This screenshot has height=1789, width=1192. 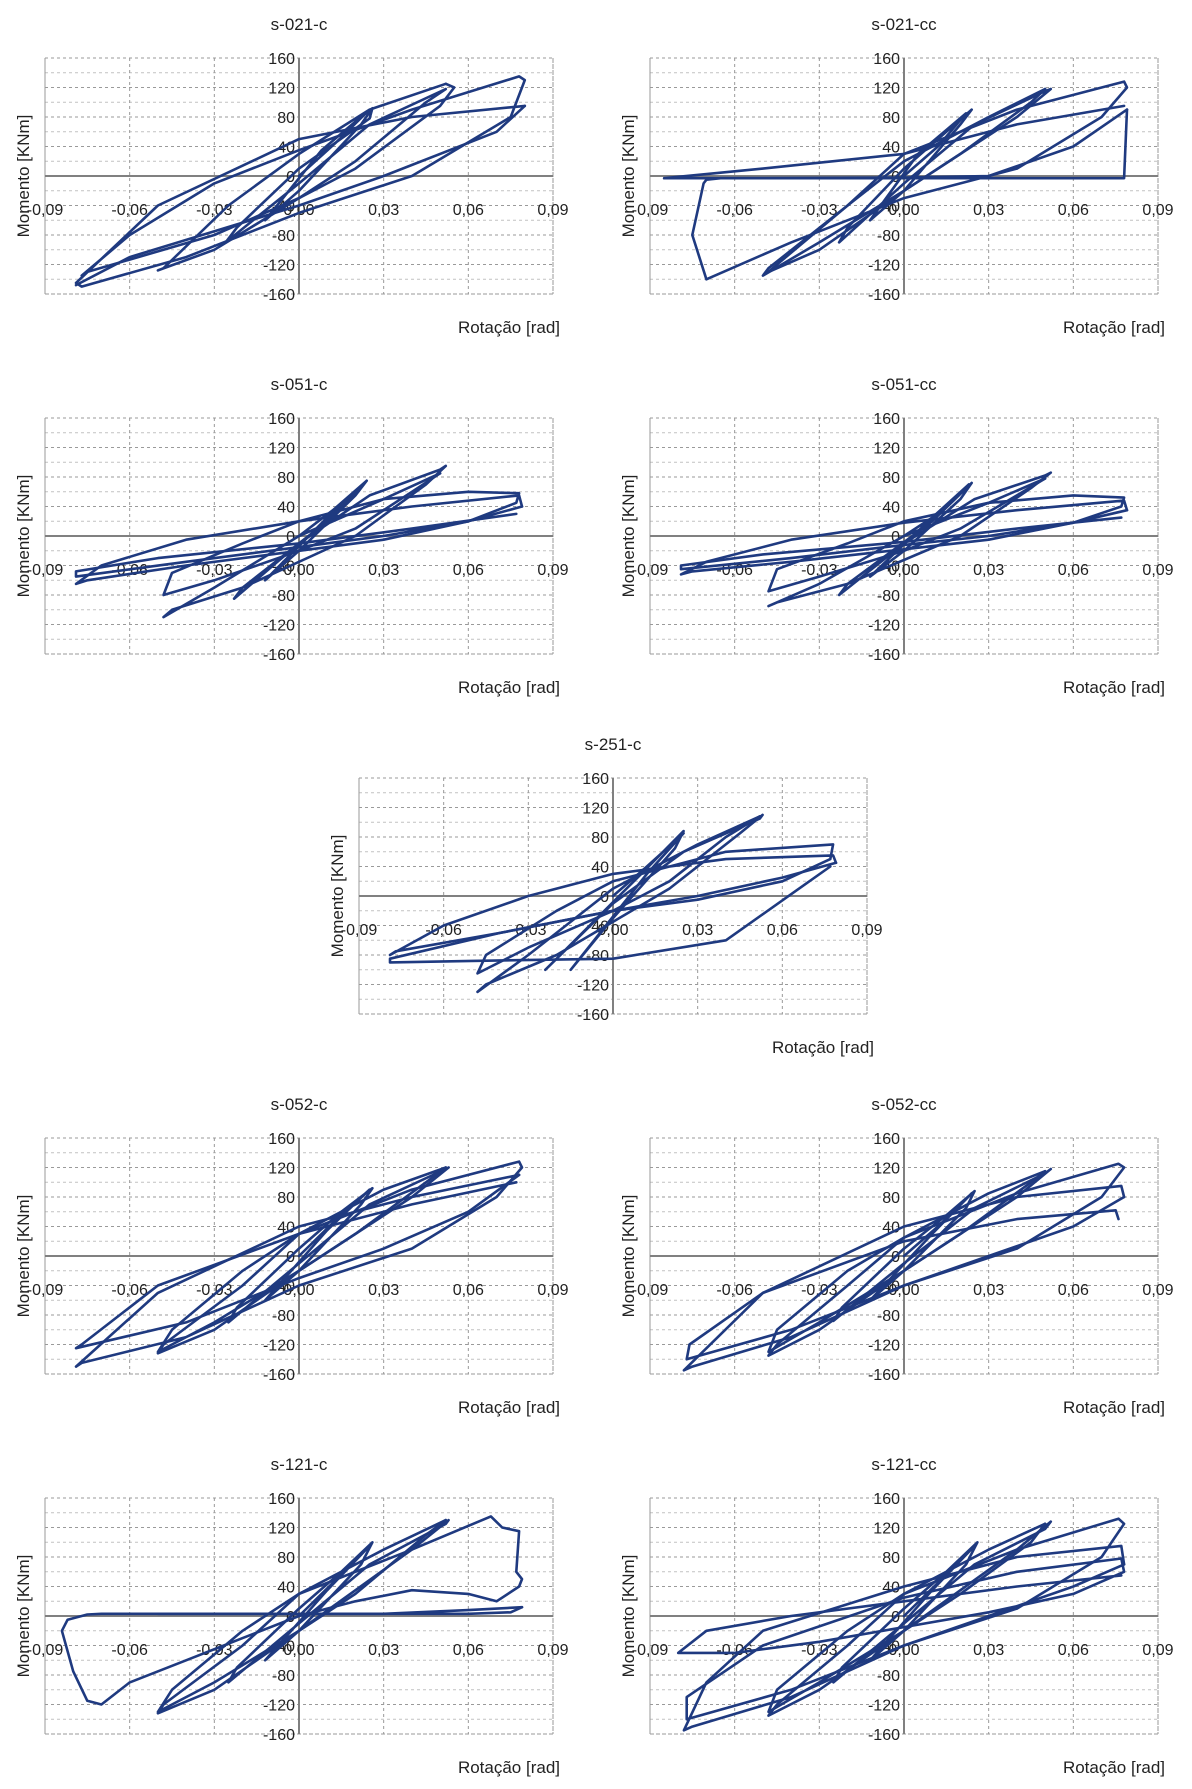 What do you see at coordinates (299, 1464) in the screenshot?
I see `chart-title: s-121-c` at bounding box center [299, 1464].